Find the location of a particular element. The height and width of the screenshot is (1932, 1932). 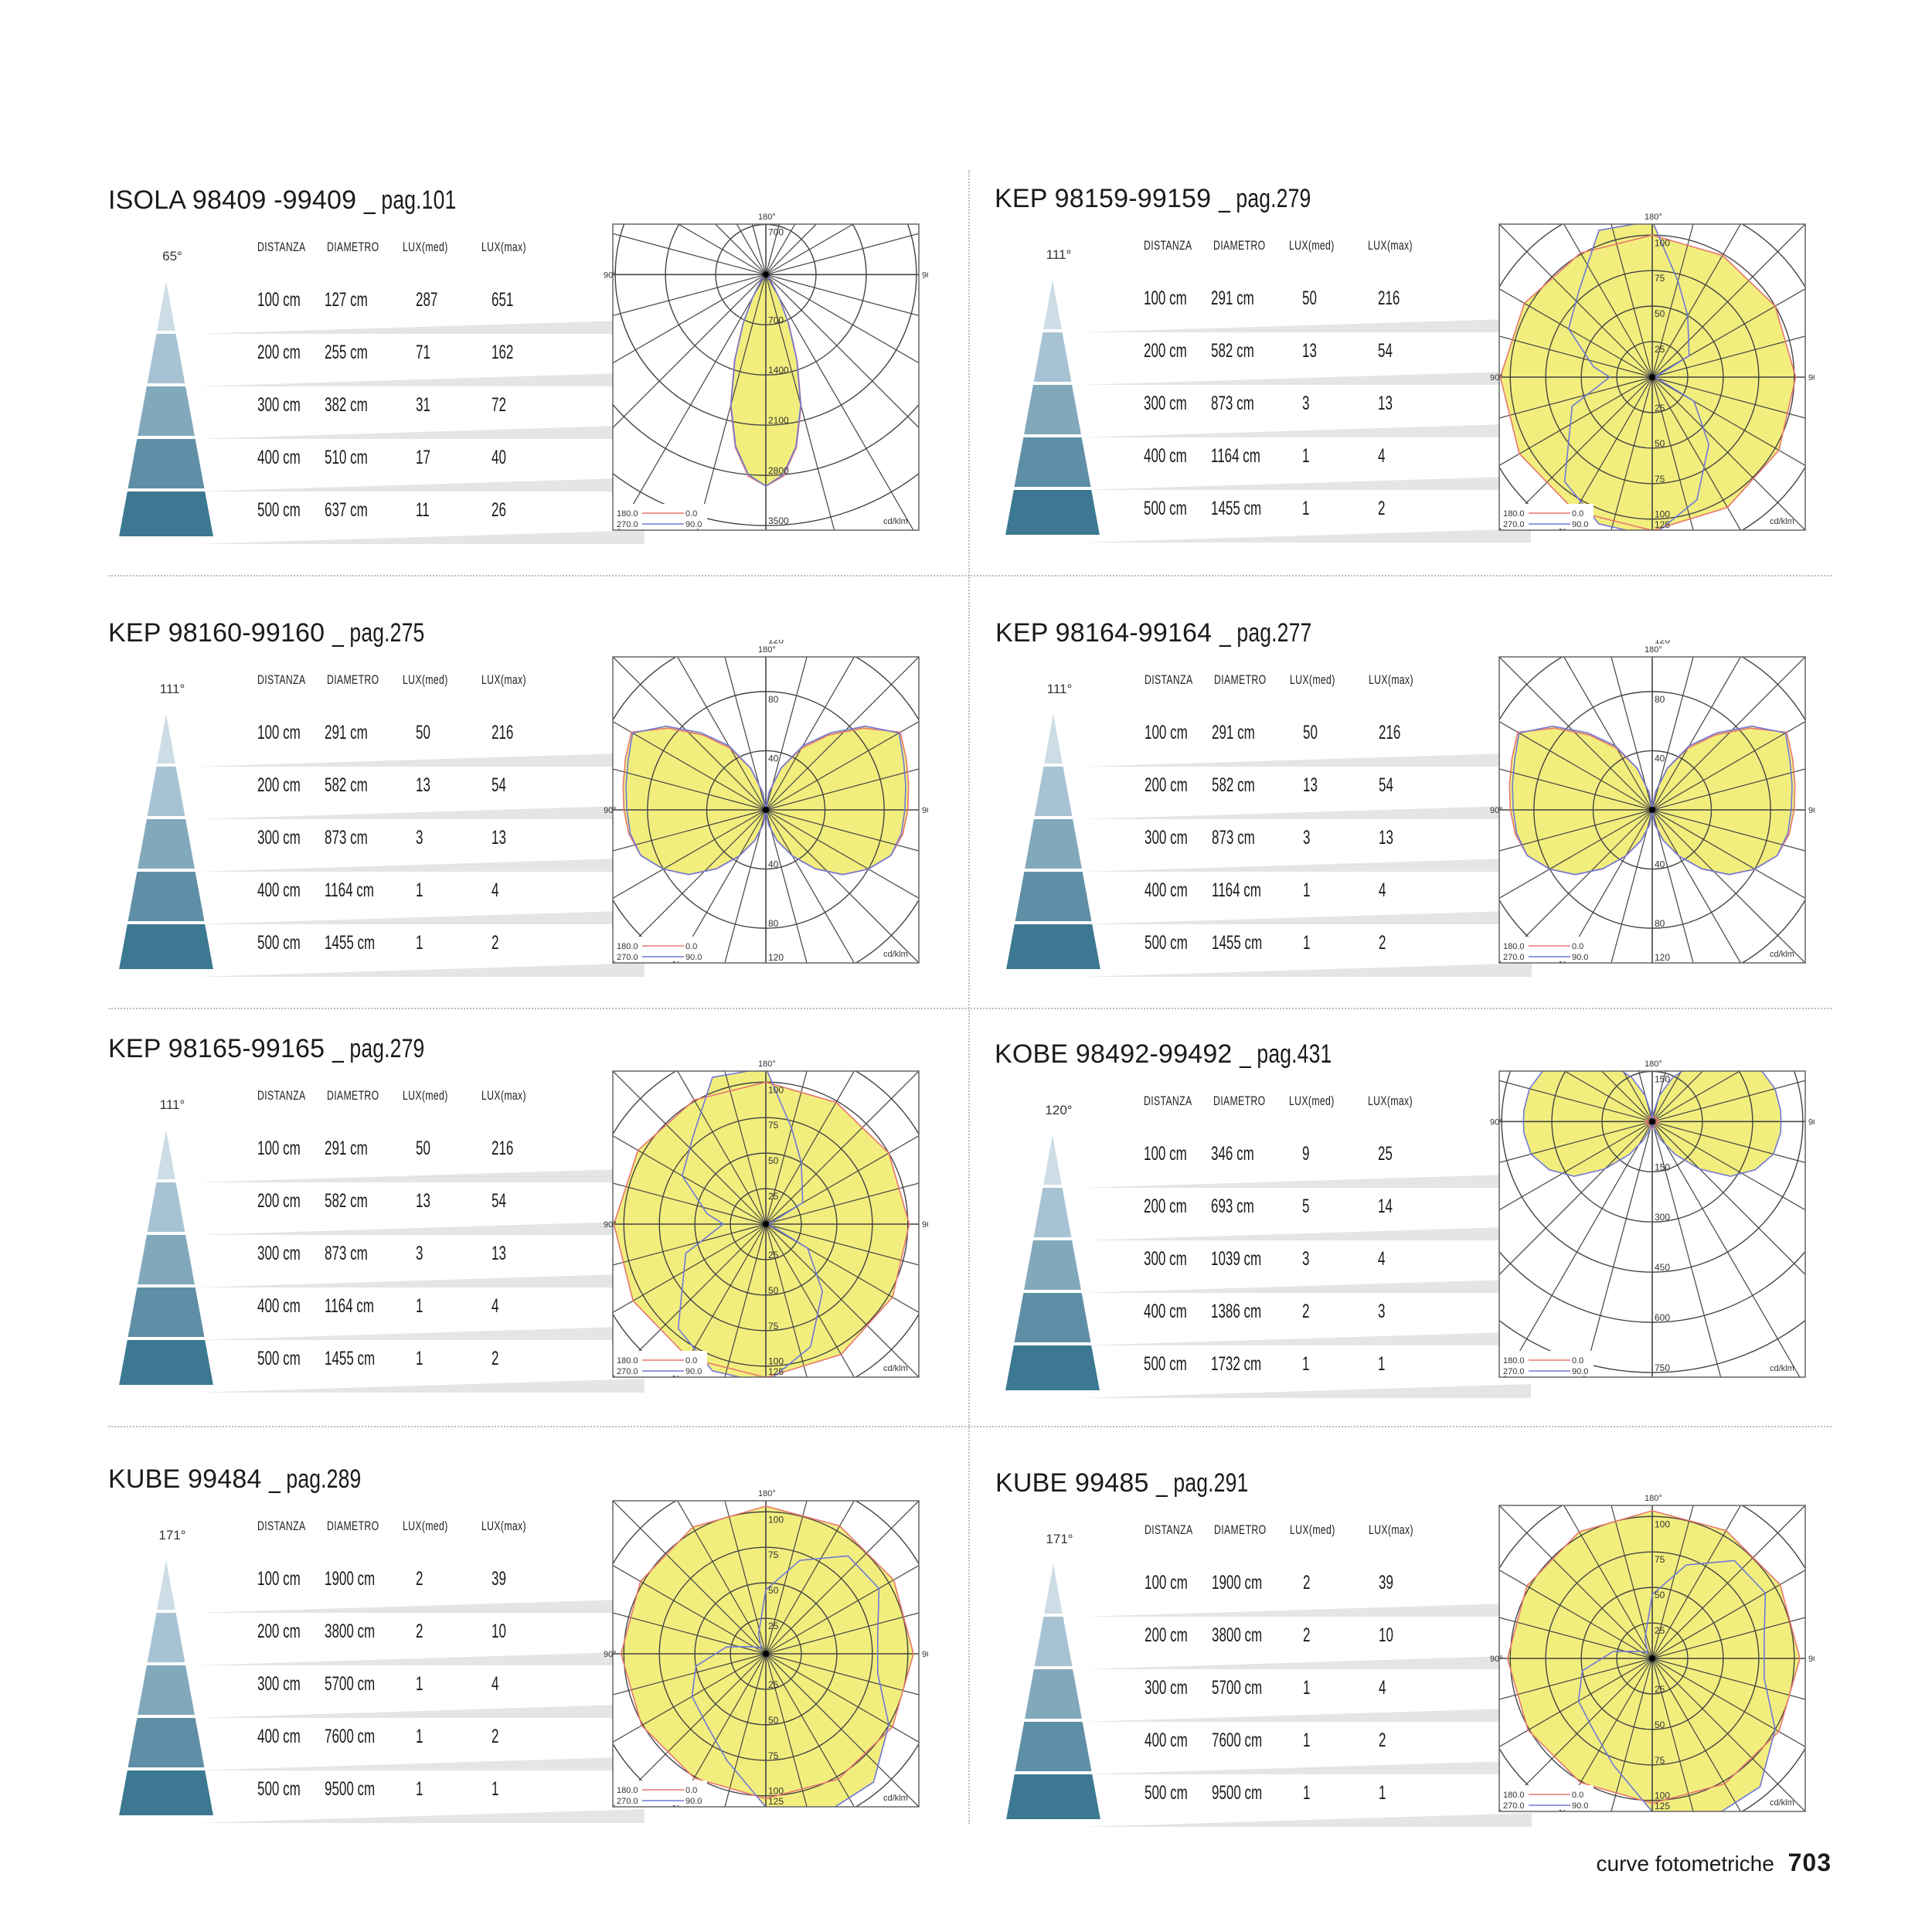

ring-label: 100 is located at coordinates (776, 1090).